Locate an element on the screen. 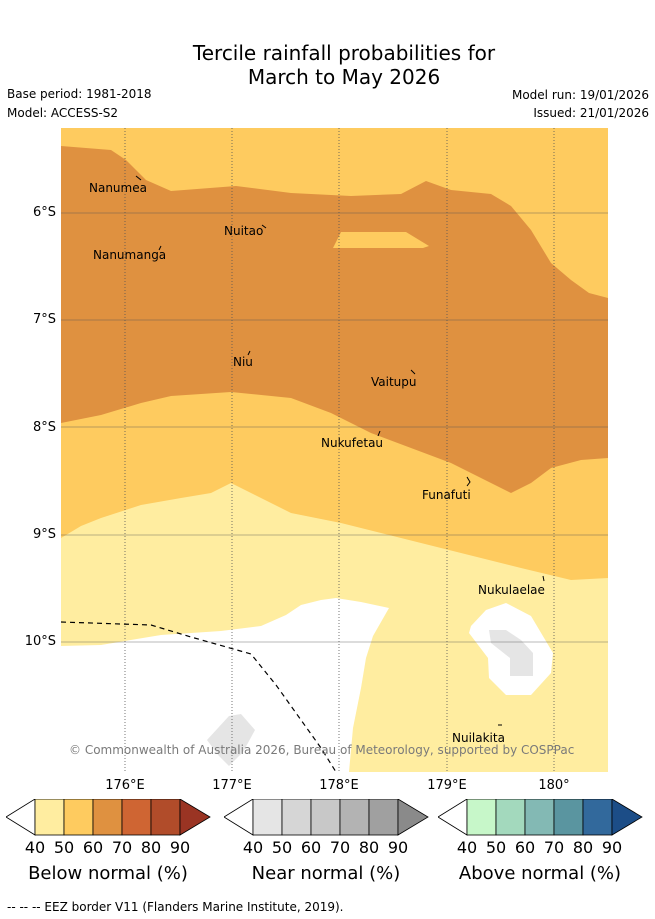 The image size is (655, 919). island-nukufetau is located at coordinates (379, 433).